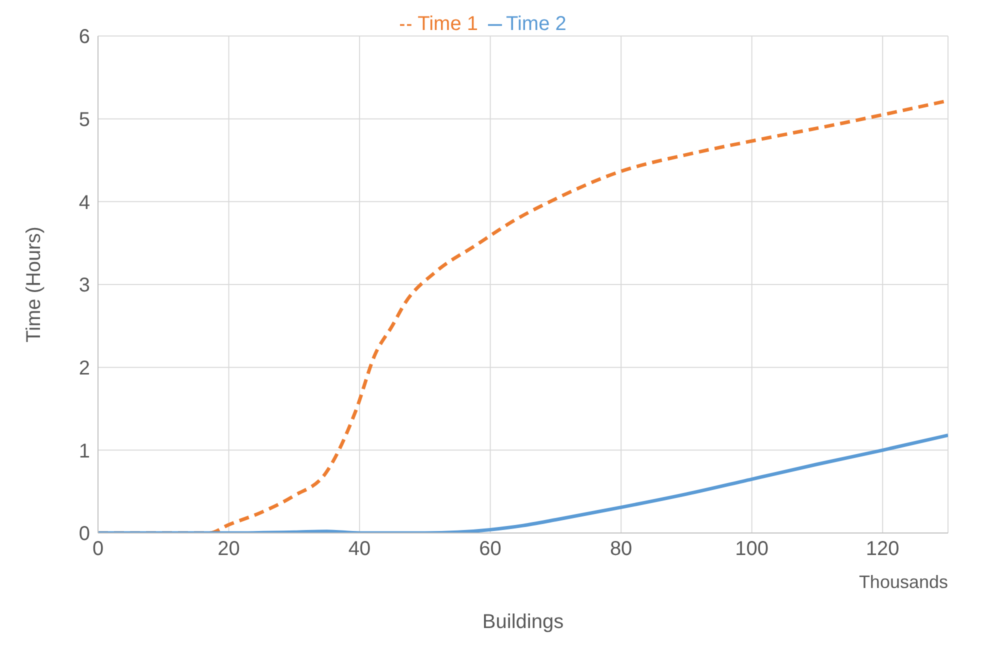 Image resolution: width=995 pixels, height=657 pixels. I want to click on x-tick-label: 40, so click(359, 549).